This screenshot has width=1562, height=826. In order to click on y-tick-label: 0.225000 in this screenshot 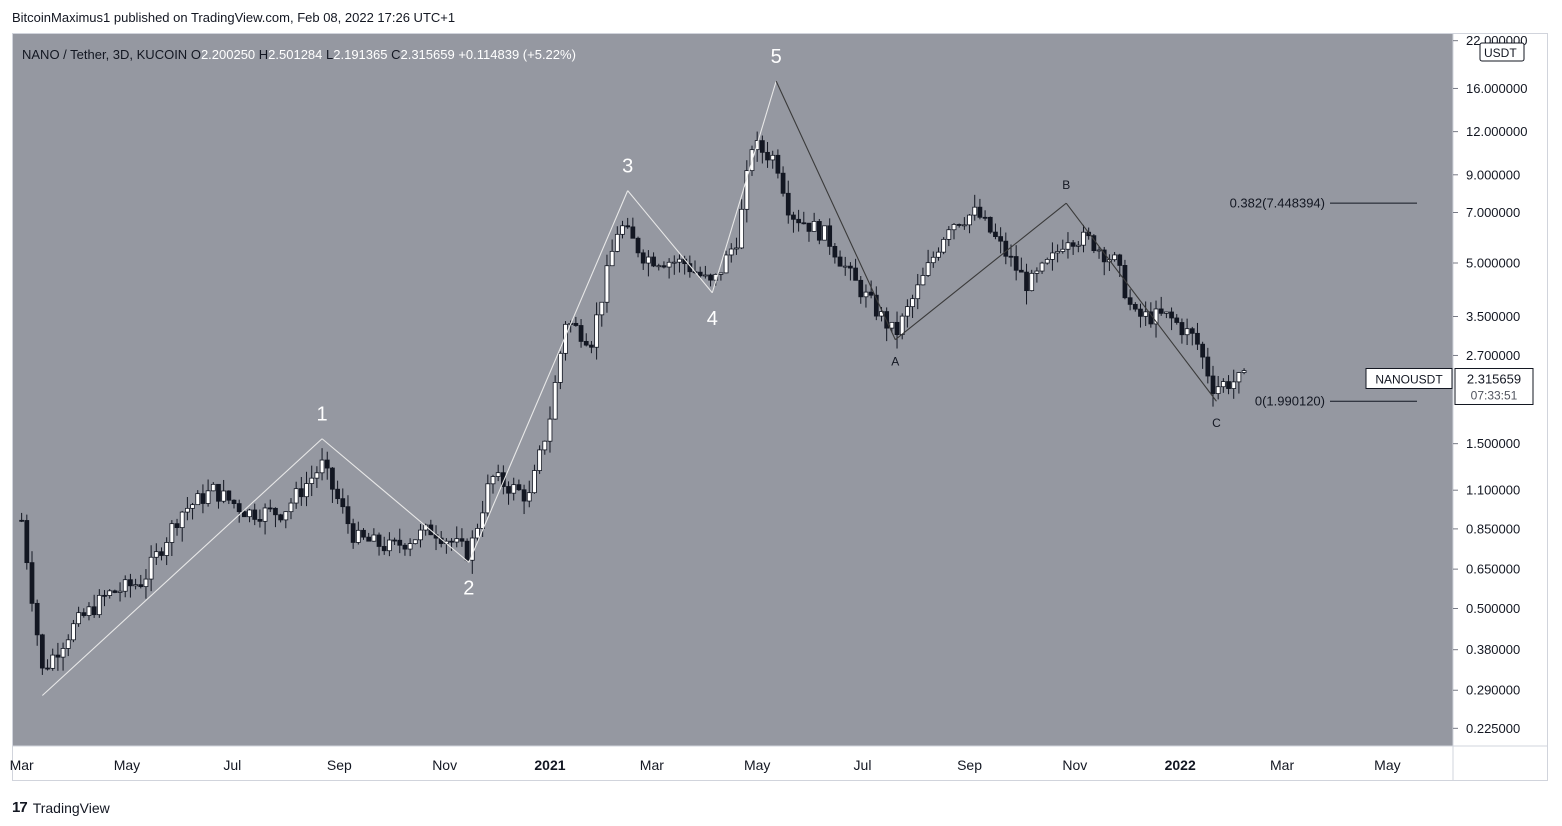, I will do `click(1493, 728)`.